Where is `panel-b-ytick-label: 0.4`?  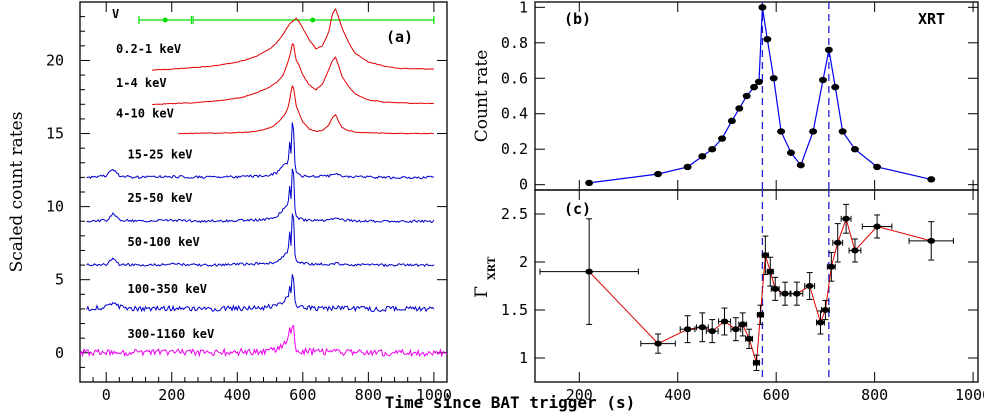
panel-b-ytick-label: 0.4 is located at coordinates (514, 114).